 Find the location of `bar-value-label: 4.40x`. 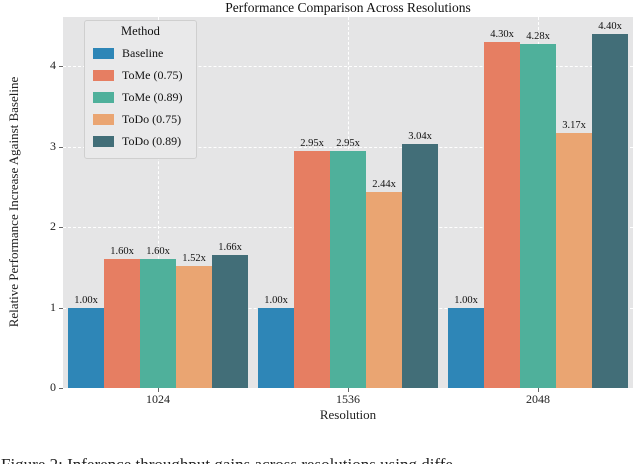

bar-value-label: 4.40x is located at coordinates (610, 26).